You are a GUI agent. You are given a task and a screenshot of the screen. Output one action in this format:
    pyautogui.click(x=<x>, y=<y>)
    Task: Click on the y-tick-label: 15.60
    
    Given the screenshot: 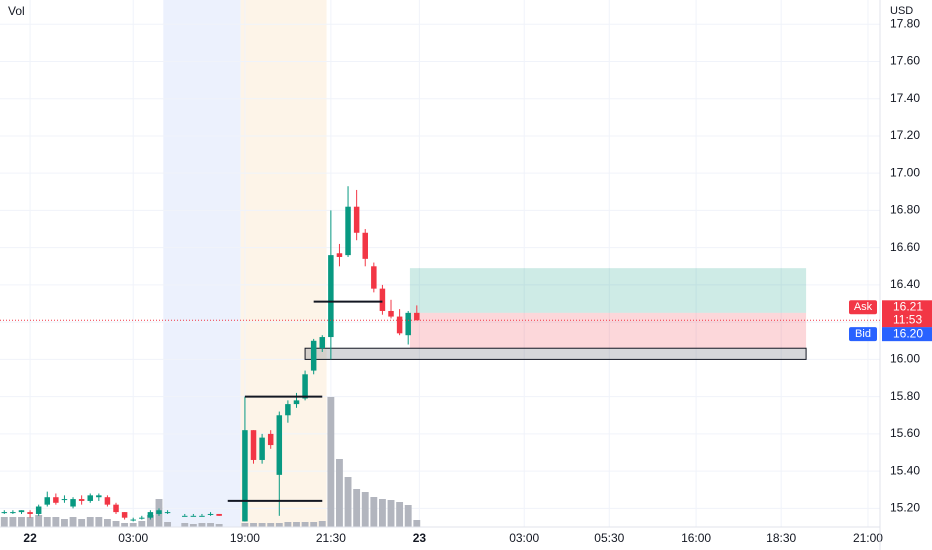 What is the action you would take?
    pyautogui.click(x=905, y=433)
    